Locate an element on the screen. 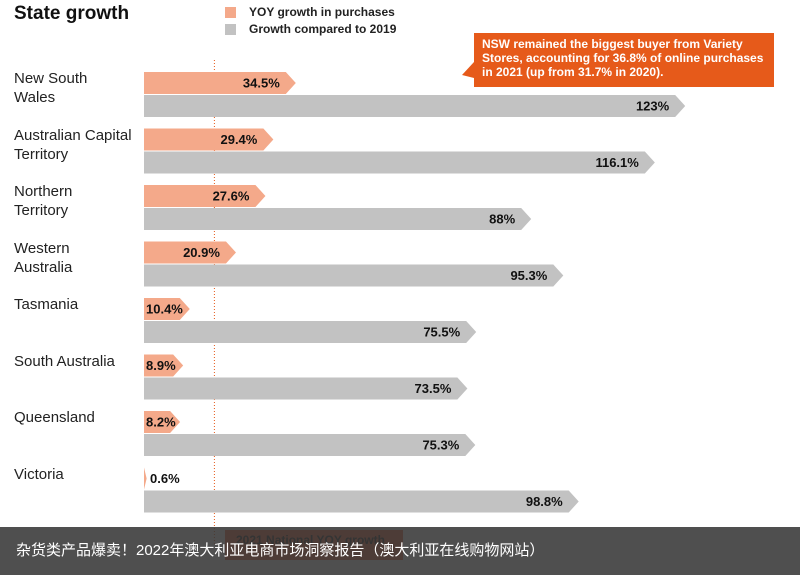 Image resolution: width=800 pixels, height=575 pixels. category-label: Australian Capital Territory is located at coordinates (73, 144).